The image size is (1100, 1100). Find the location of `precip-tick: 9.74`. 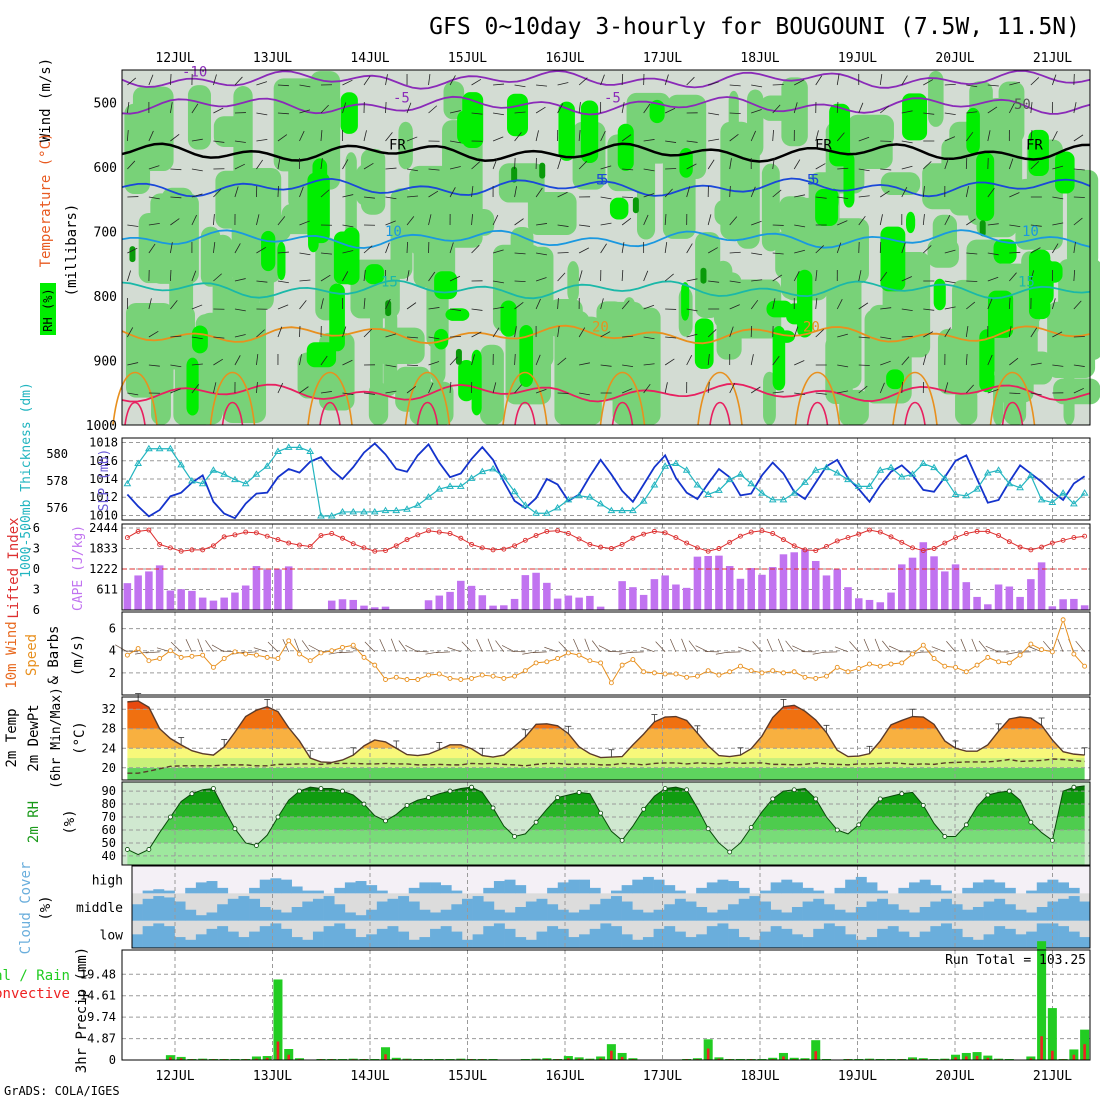

precip-tick: 9.74 is located at coordinates (101, 1017).